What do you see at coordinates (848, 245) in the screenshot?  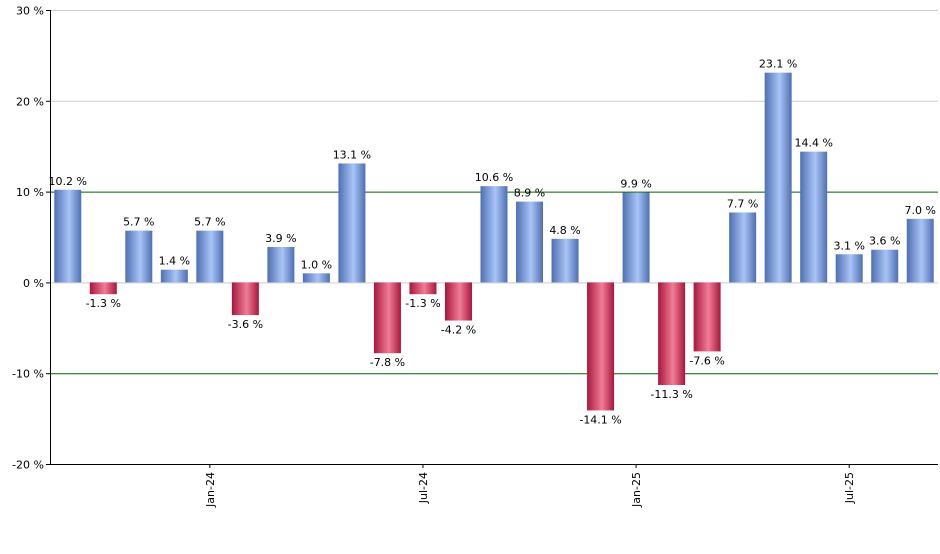 I see `data-label: 3.1 %` at bounding box center [848, 245].